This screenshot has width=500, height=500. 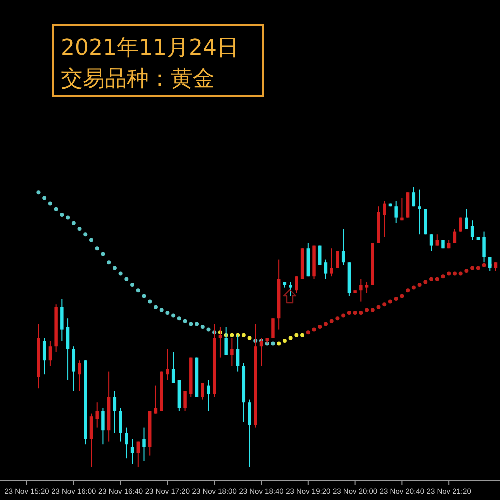 I want to click on chart-title: 2021年11月24日, so click(x=150, y=48).